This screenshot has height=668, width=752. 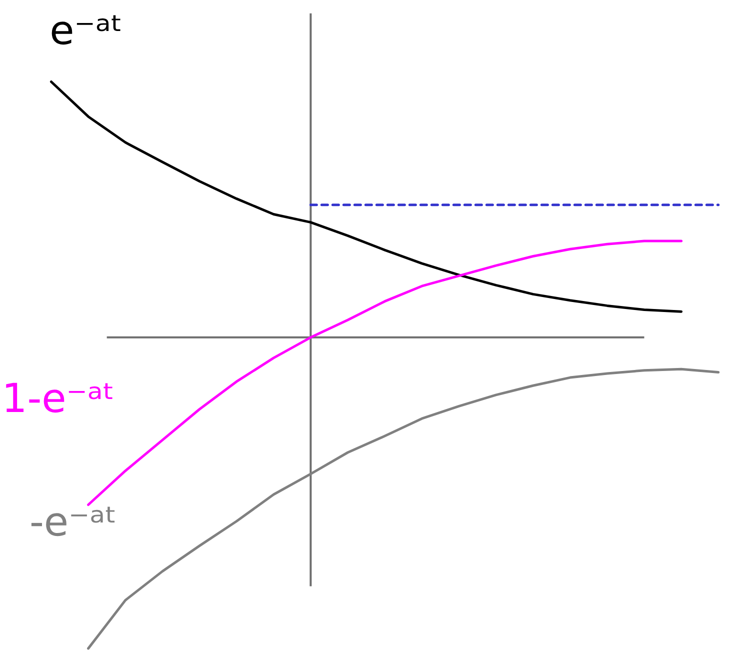 I want to click on series-label: e⁻ᵃᵗ, so click(x=86, y=31).